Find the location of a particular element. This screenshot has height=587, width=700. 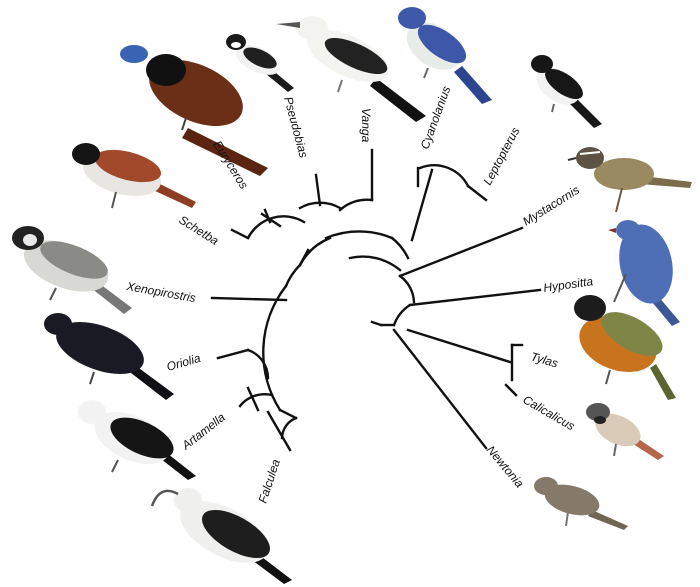

xenopirostris-illustration is located at coordinates (72, 270).